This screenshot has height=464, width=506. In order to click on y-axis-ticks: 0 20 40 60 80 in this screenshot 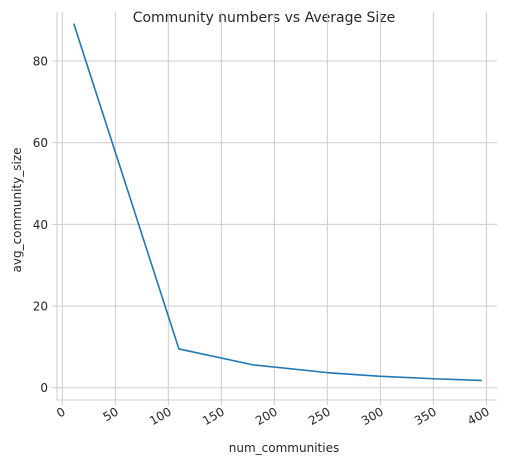, I will do `click(45, 225)`.